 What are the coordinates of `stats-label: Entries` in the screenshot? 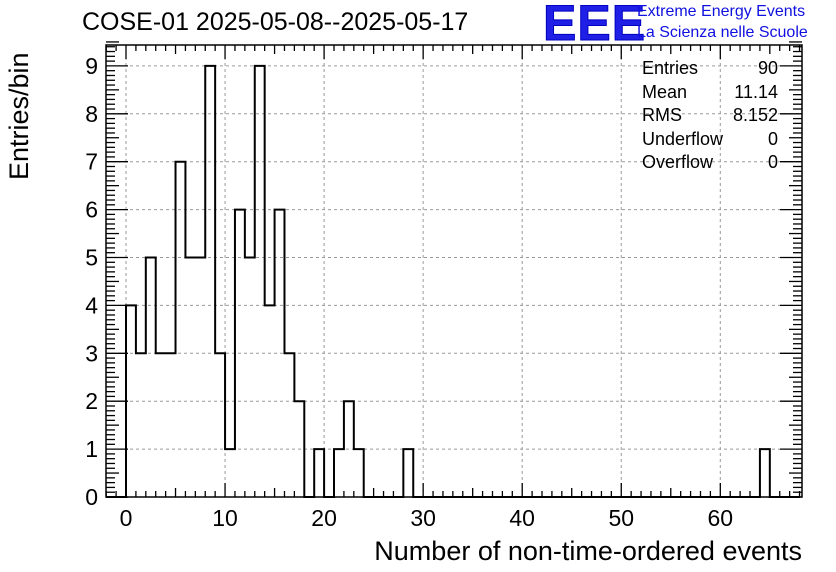 It's located at (670, 68).